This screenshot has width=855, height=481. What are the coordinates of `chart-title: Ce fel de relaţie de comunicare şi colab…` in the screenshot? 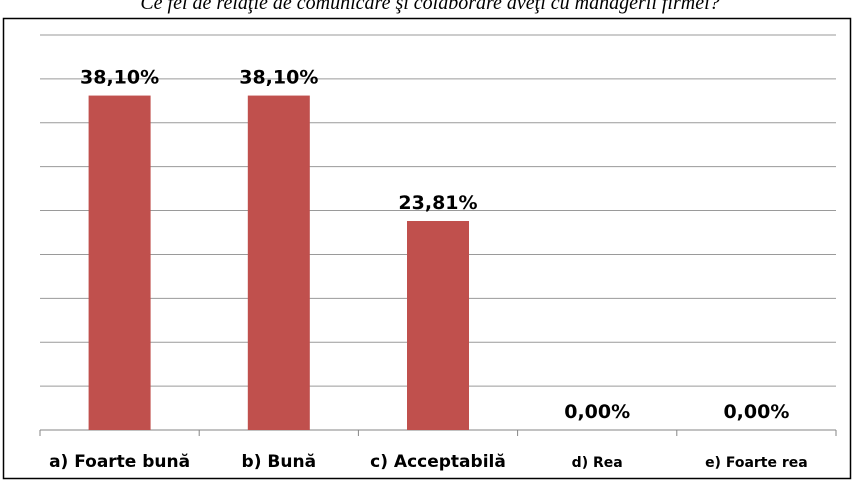 It's located at (429, 7).